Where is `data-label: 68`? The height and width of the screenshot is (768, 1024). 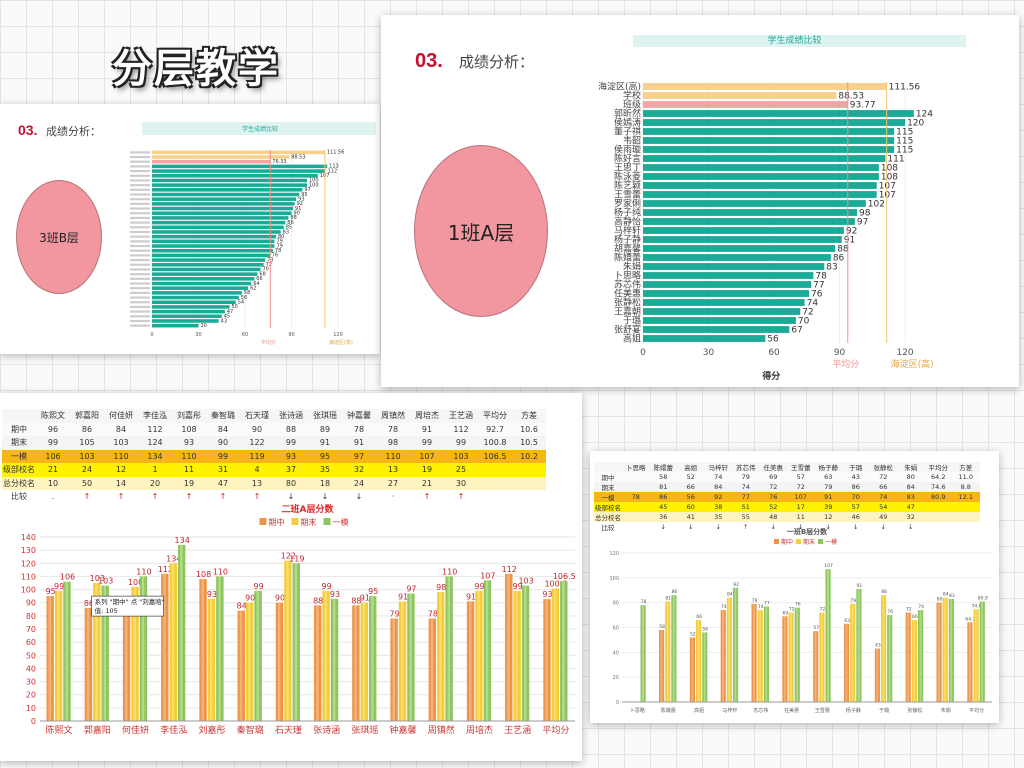 data-label: 68 is located at coordinates (262, 274).